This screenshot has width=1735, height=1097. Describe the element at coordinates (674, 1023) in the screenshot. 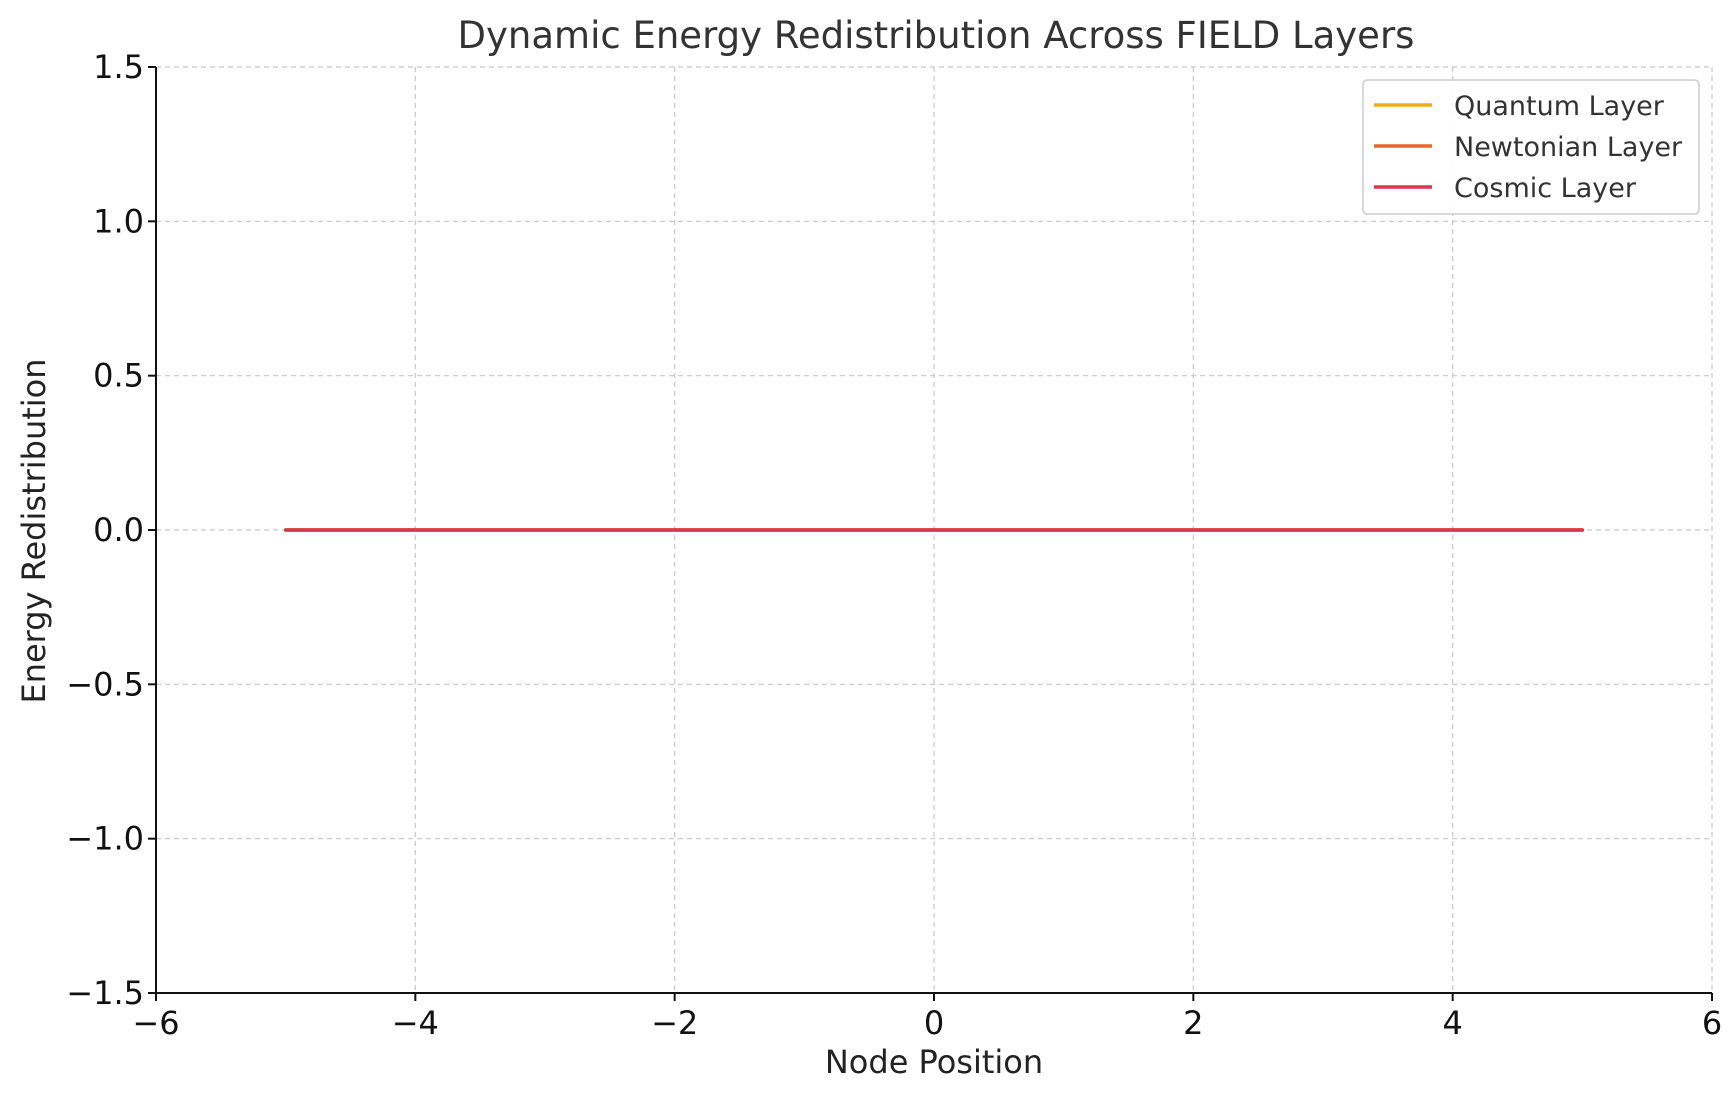

I see `x-tick-label-2: −2` at that location.